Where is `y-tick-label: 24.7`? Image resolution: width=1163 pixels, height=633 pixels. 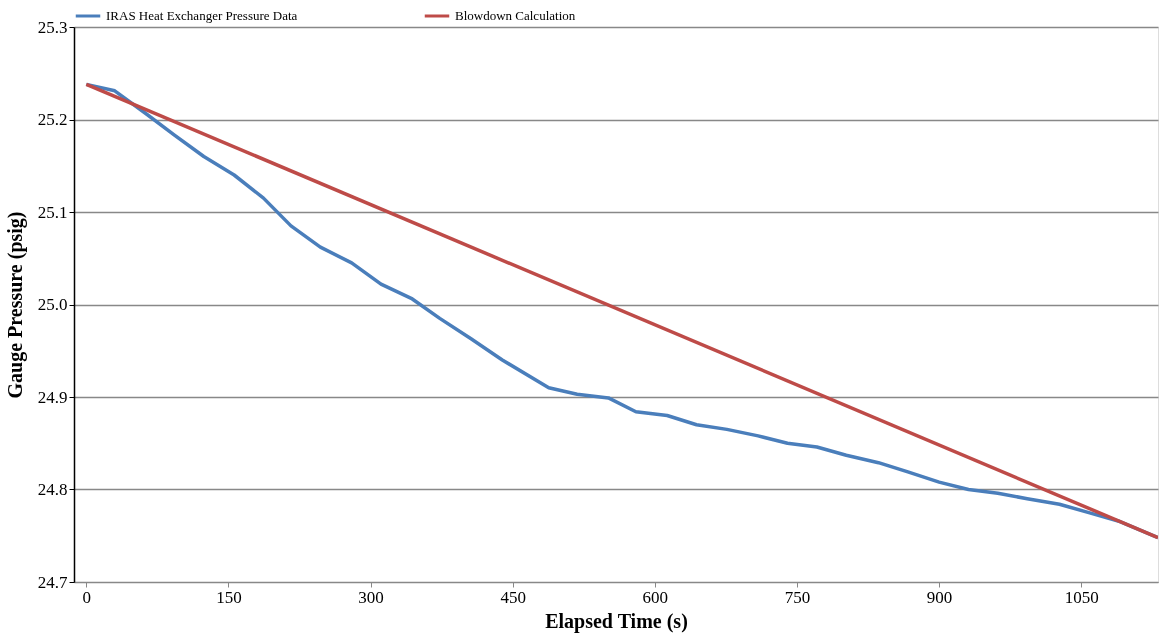 y-tick-label: 24.7 is located at coordinates (52, 582).